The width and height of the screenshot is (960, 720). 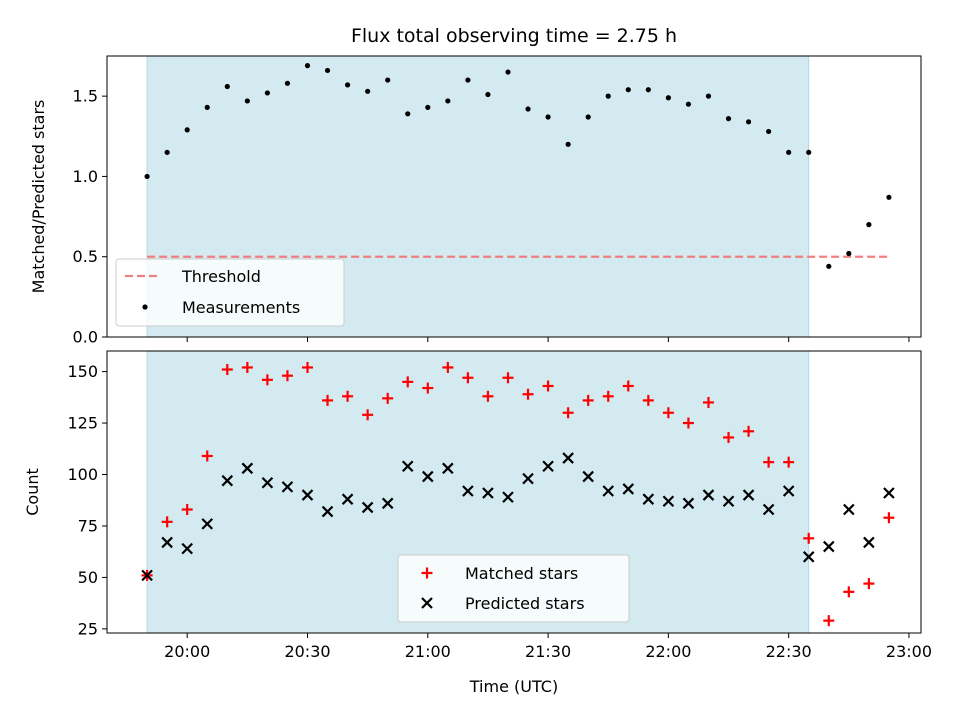 What do you see at coordinates (221, 276) in the screenshot?
I see `legend-entry-threshold: Threshold` at bounding box center [221, 276].